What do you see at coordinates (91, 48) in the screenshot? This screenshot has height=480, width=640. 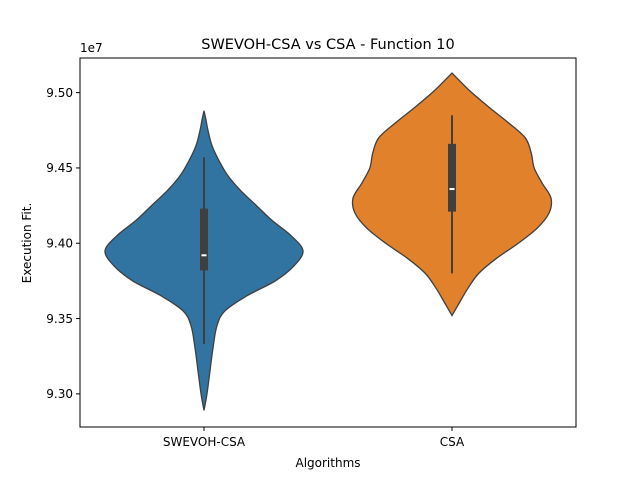 I see `y-axis-offset-label: 1e7` at bounding box center [91, 48].